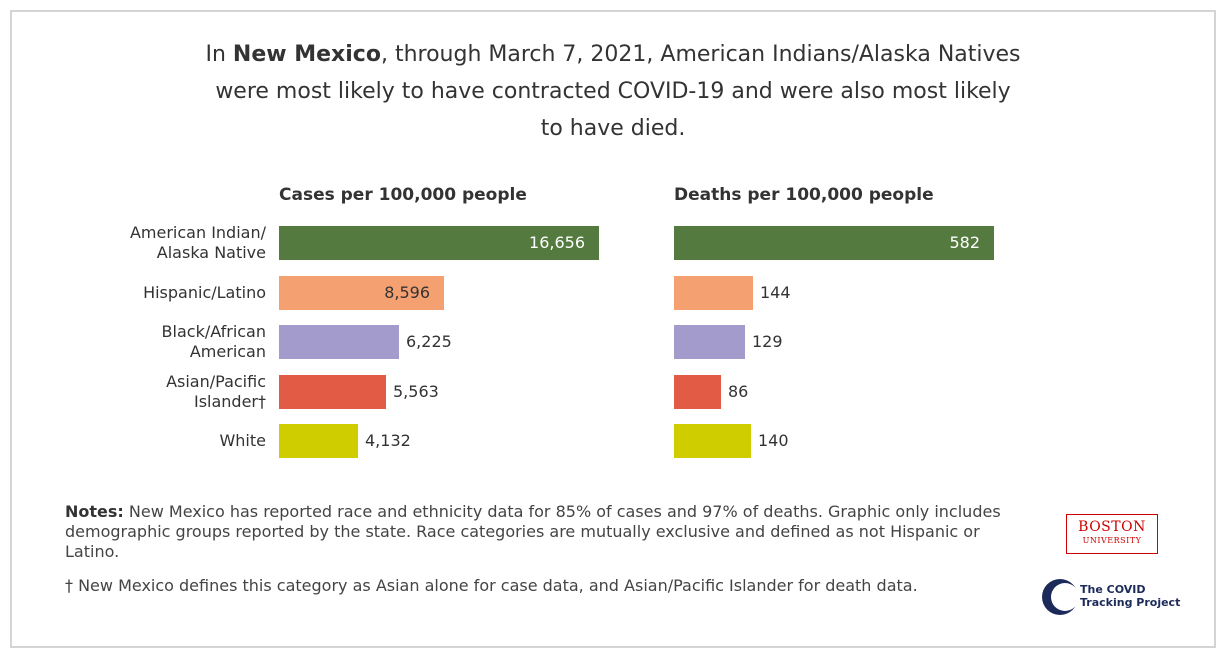 Image resolution: width=1226 pixels, height=658 pixels. What do you see at coordinates (407, 292) in the screenshot?
I see `cases-value-label-hispanic: 8,596` at bounding box center [407, 292].